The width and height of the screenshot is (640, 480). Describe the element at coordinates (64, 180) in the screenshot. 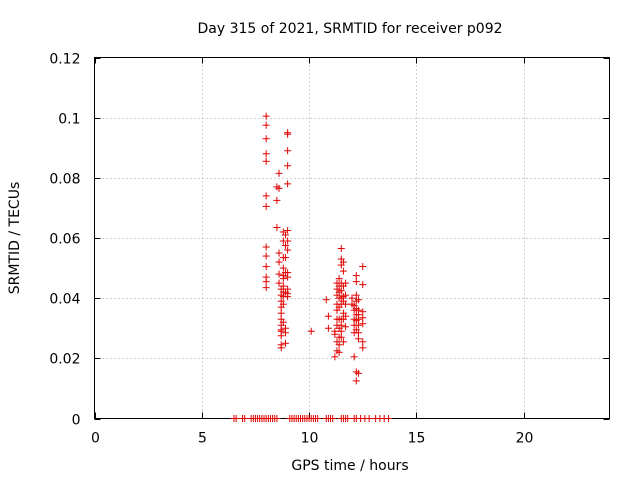

I see `y-tick-label: 0.08` at that location.